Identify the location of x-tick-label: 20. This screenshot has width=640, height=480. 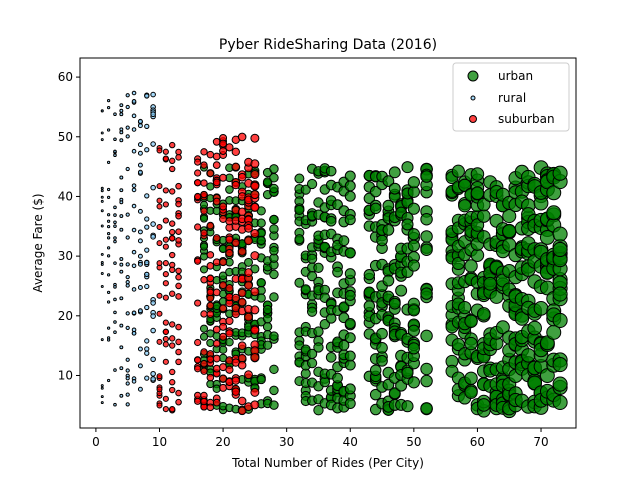
(222, 442).